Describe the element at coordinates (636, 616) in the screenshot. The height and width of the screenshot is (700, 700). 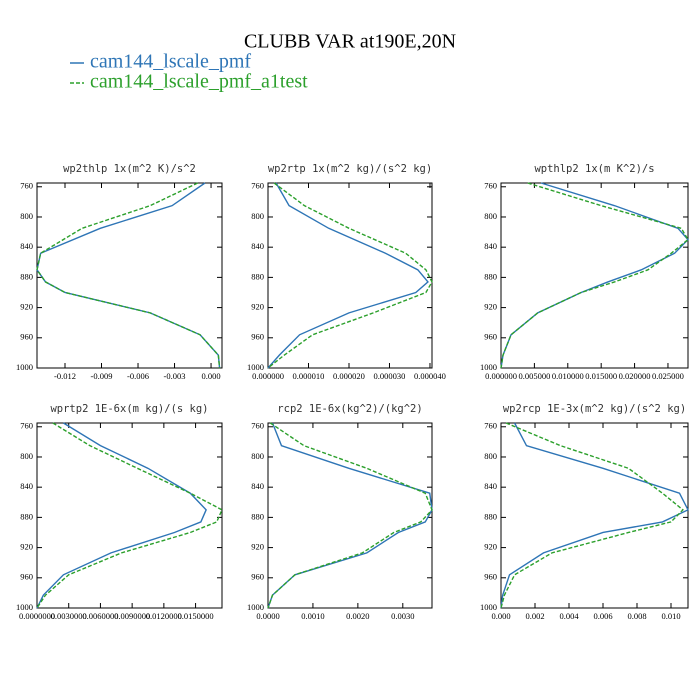
I see `x-tick-label: 0.008` at that location.